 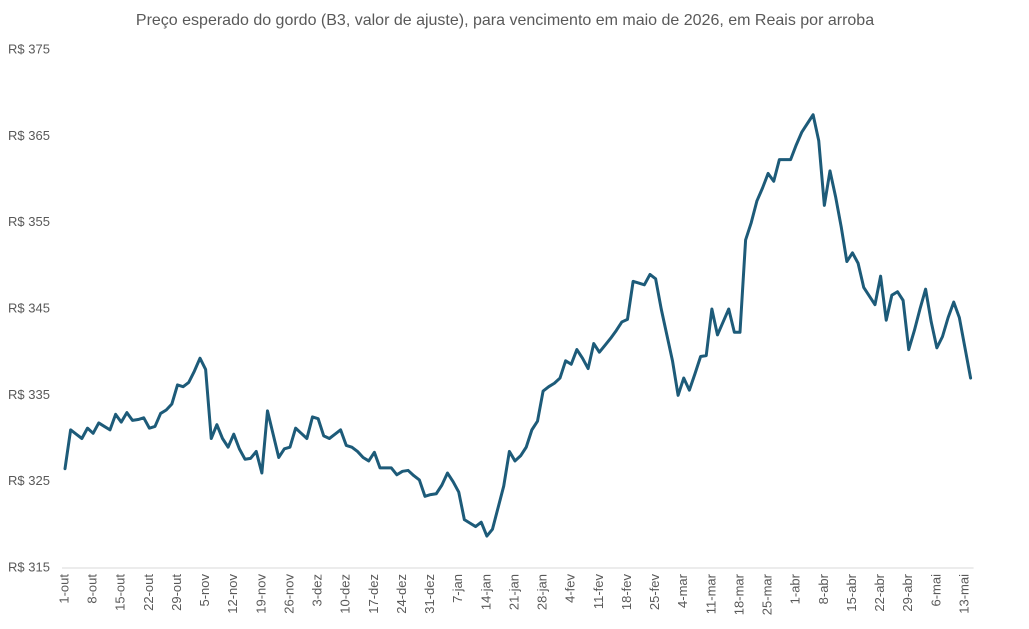 What do you see at coordinates (401, 594) in the screenshot?
I see `x-tick-label: 24-dez` at bounding box center [401, 594].